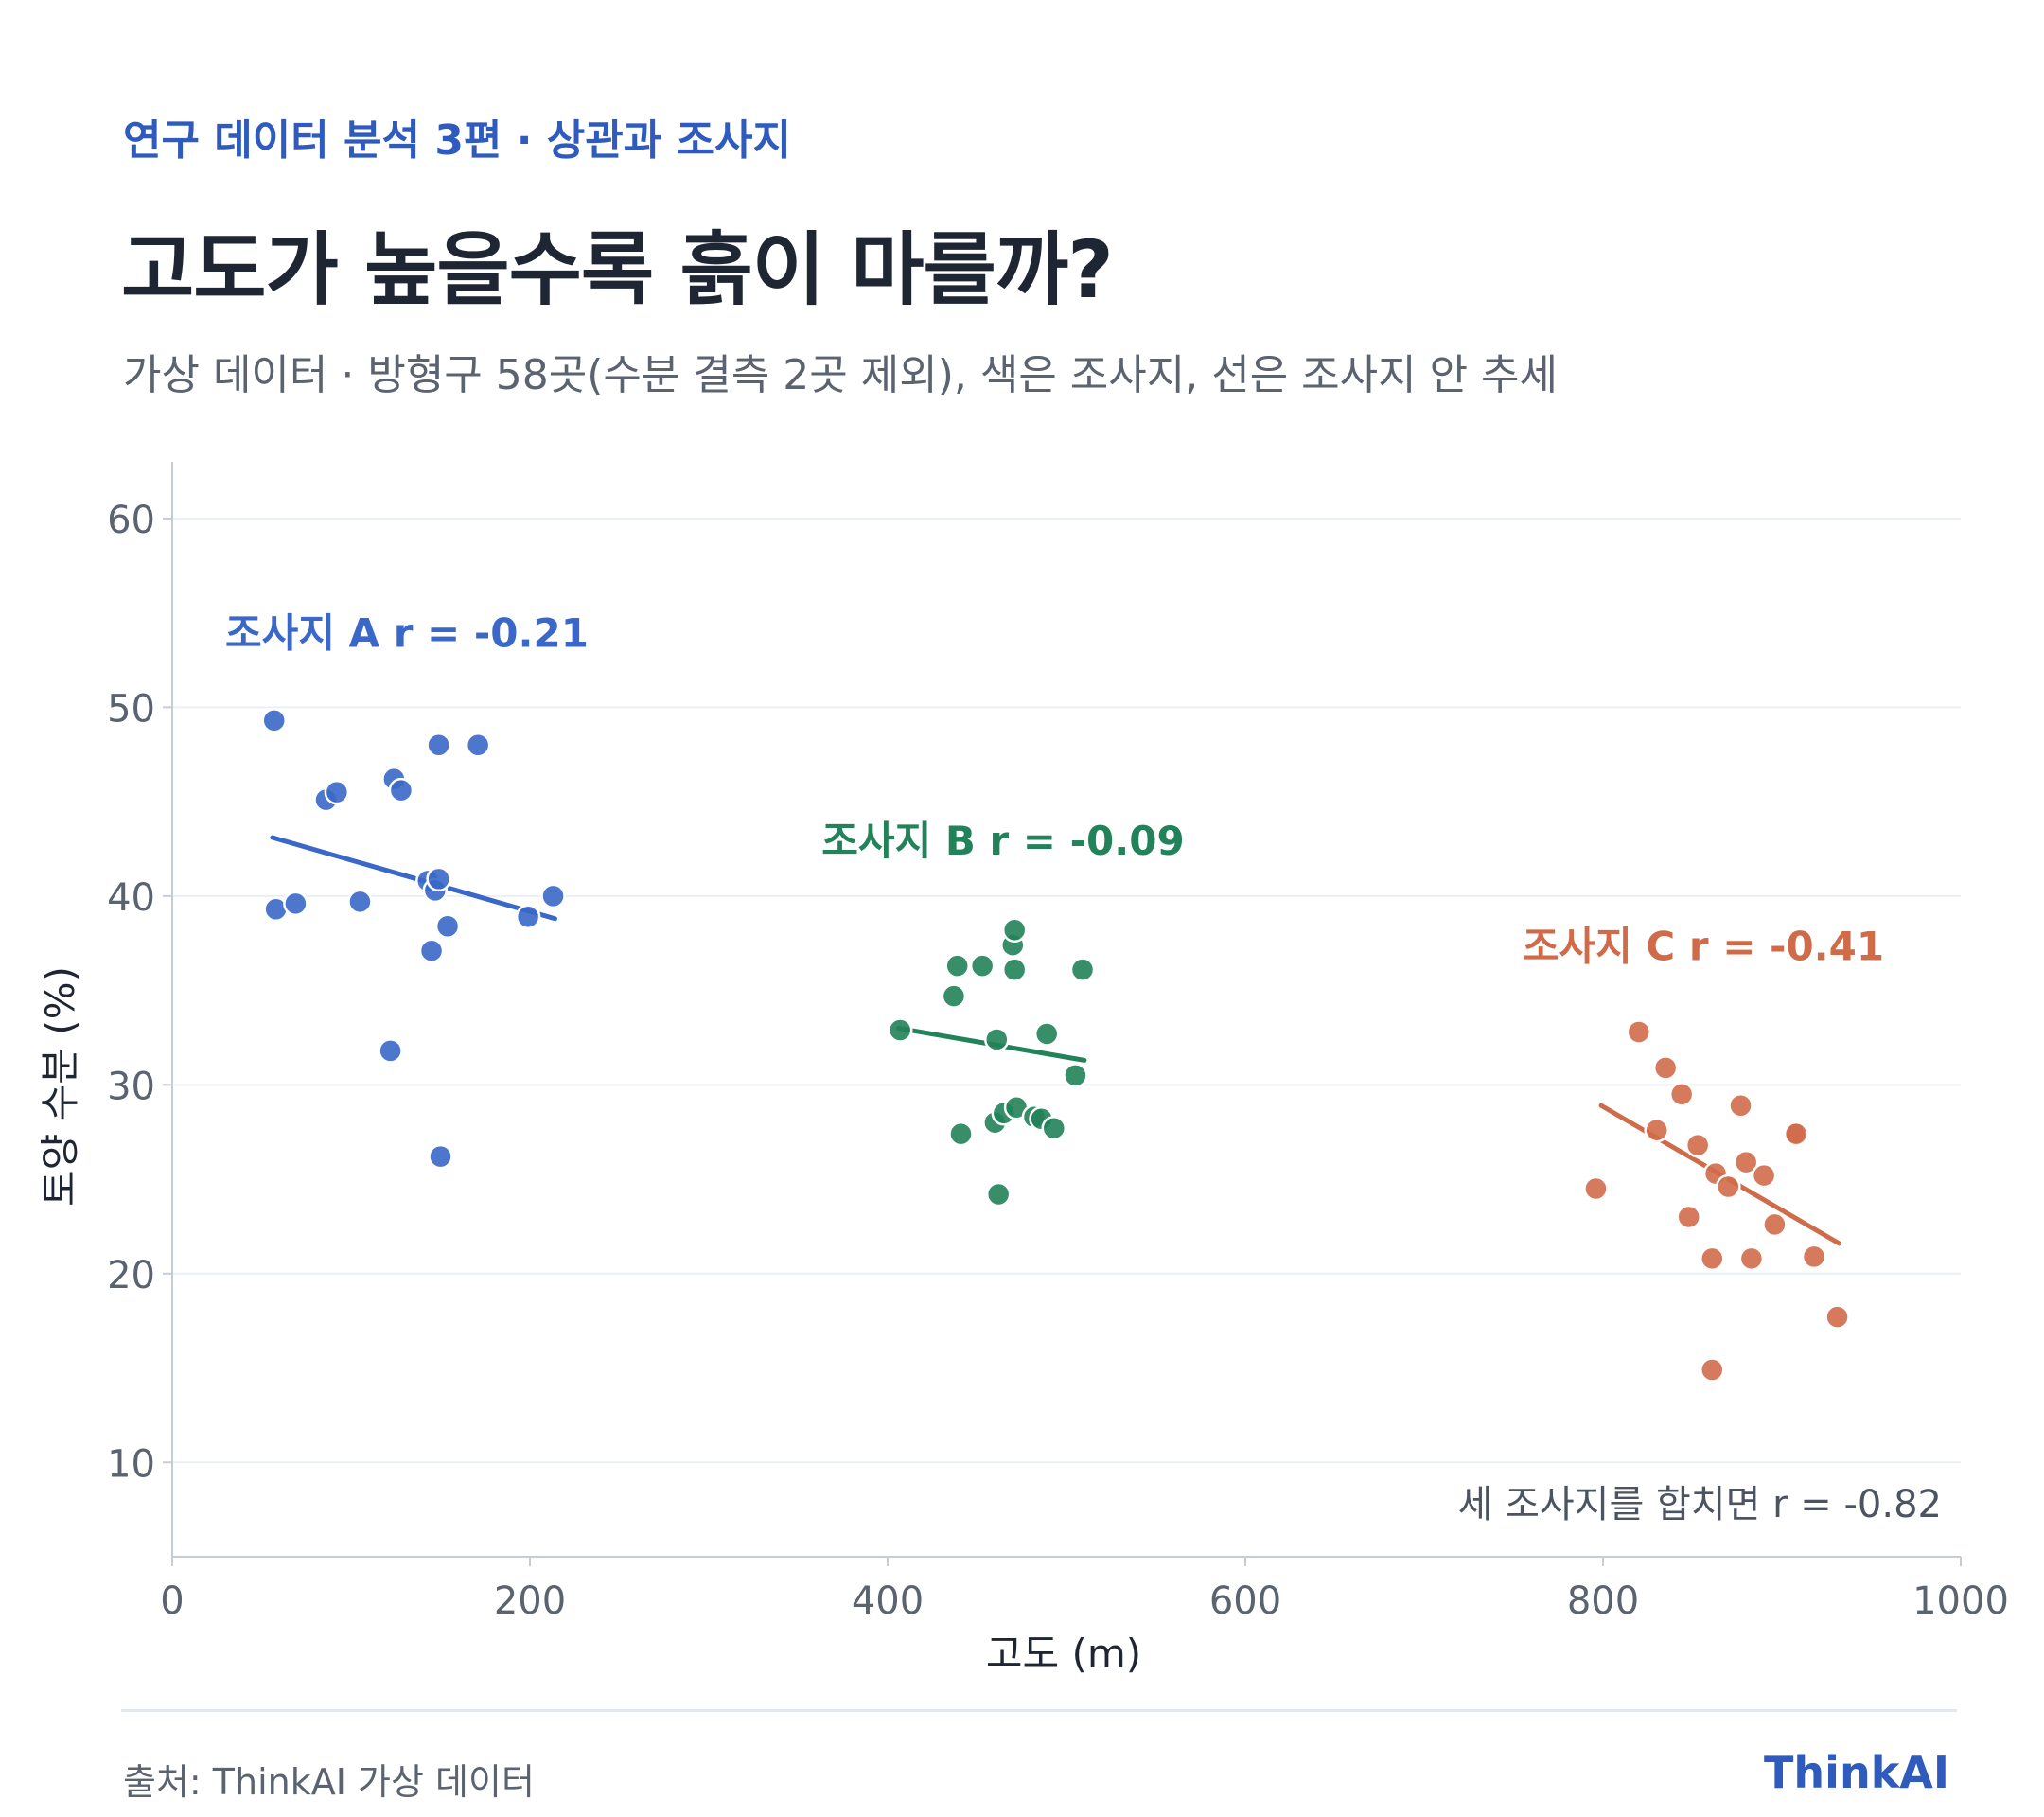 This screenshot has height=1817, width=2044. What do you see at coordinates (131, 1275) in the screenshot?
I see `tick-label-y-20: 20` at bounding box center [131, 1275].